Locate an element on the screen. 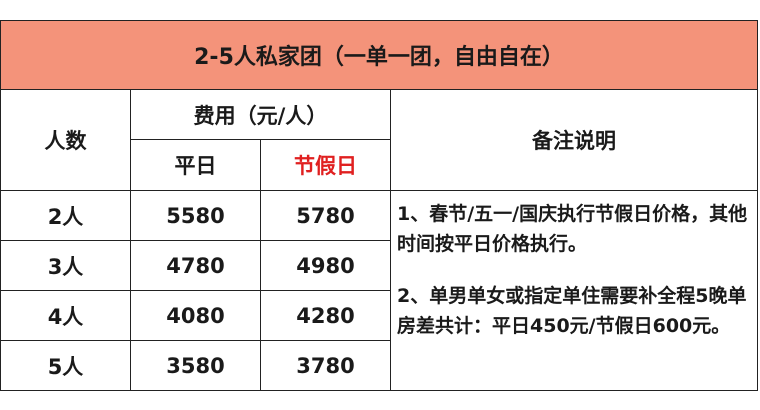 The image size is (760, 410). header-holiday: 节假日 is located at coordinates (325, 165).